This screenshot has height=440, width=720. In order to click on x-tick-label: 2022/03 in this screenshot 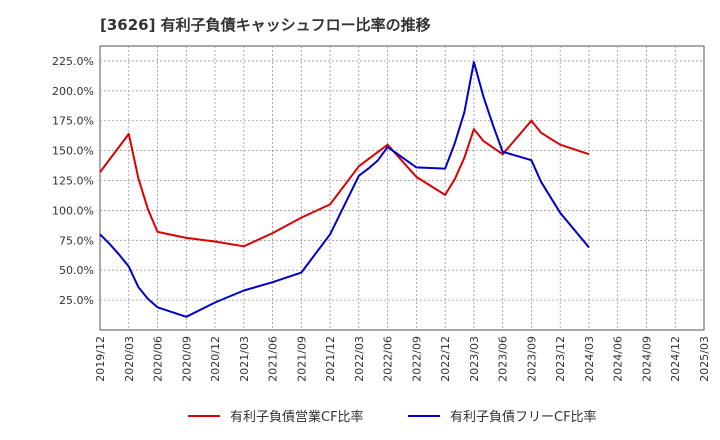, I will do `click(359, 359)`.